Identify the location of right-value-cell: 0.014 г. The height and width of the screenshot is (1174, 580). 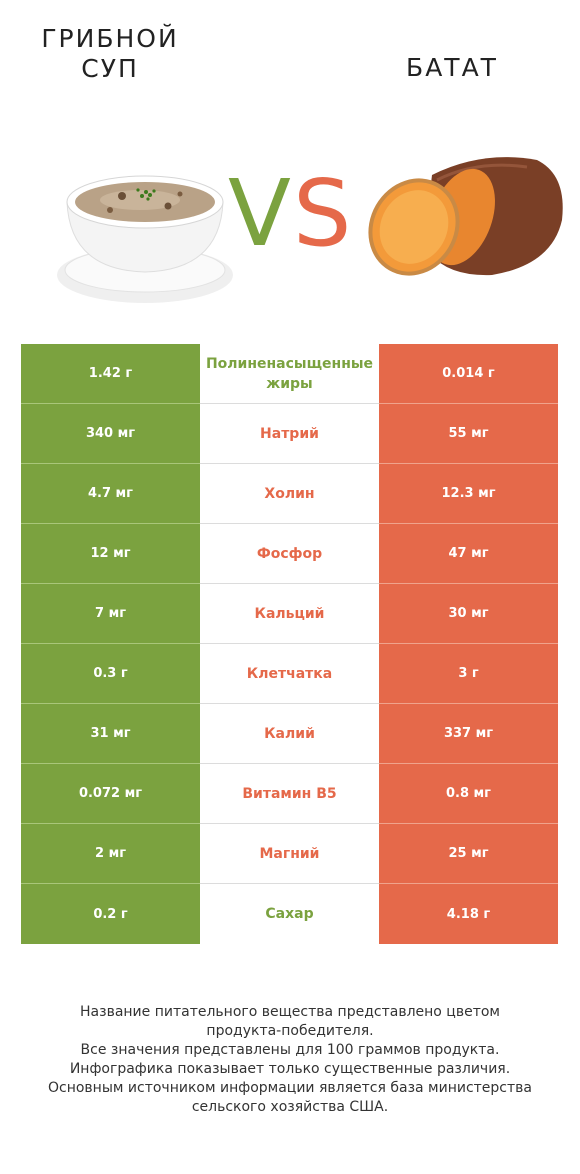
(468, 374).